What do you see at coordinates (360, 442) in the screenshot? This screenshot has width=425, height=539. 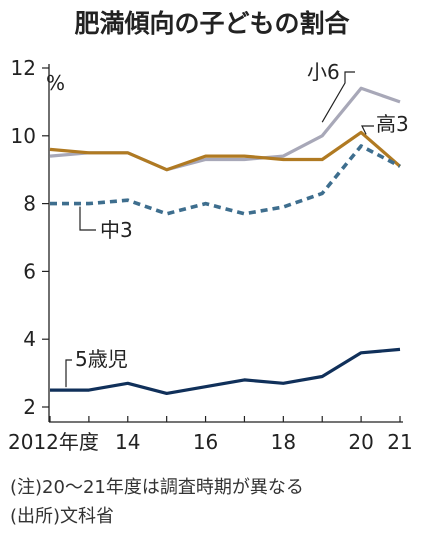 I see `x-tick-label: 20` at bounding box center [360, 442].